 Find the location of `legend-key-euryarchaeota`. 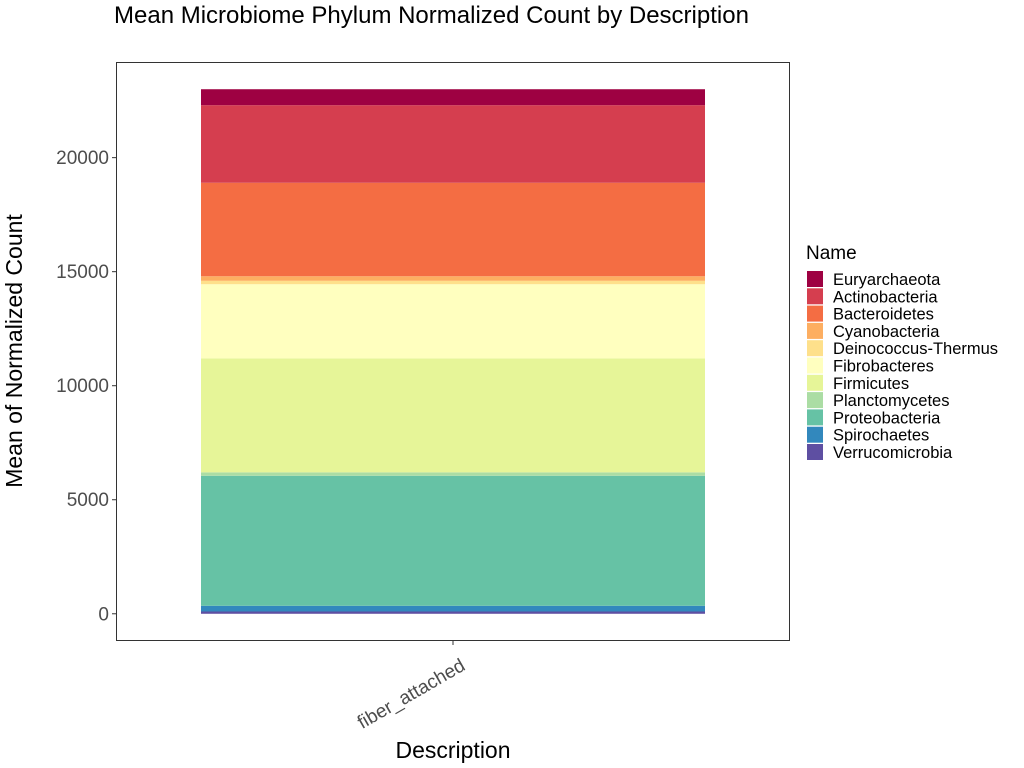

legend-key-euryarchaeota is located at coordinates (815, 279).